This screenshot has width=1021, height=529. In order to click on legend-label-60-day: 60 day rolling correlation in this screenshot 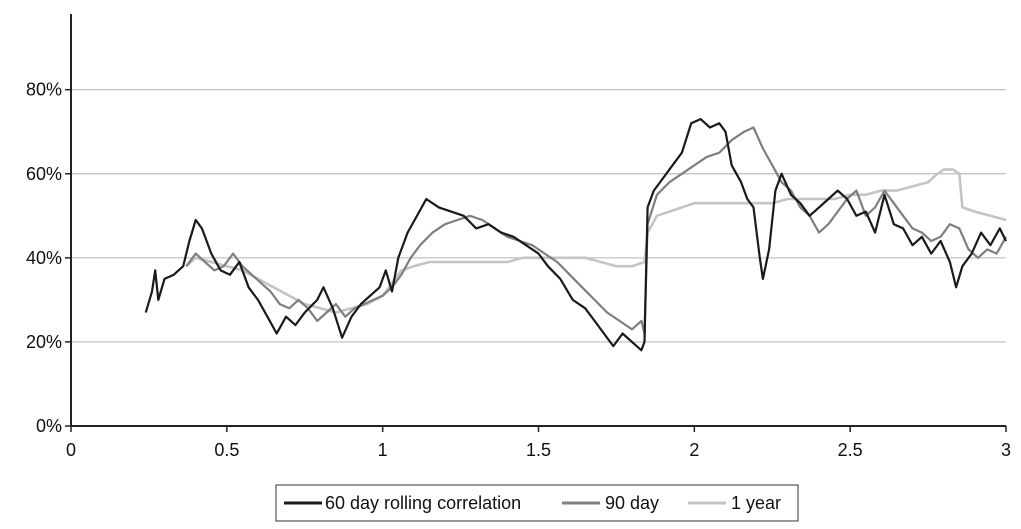, I will do `click(423, 503)`.